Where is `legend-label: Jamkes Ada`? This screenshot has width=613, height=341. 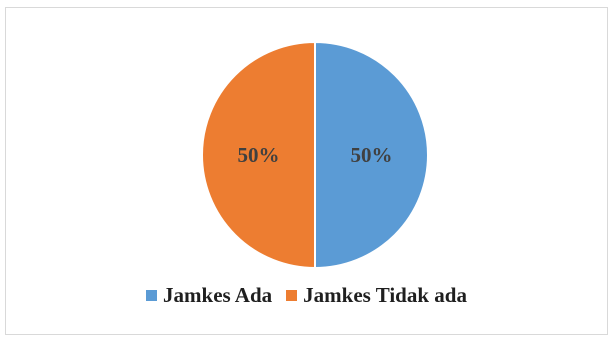 legend-label: Jamkes Ada is located at coordinates (218, 295).